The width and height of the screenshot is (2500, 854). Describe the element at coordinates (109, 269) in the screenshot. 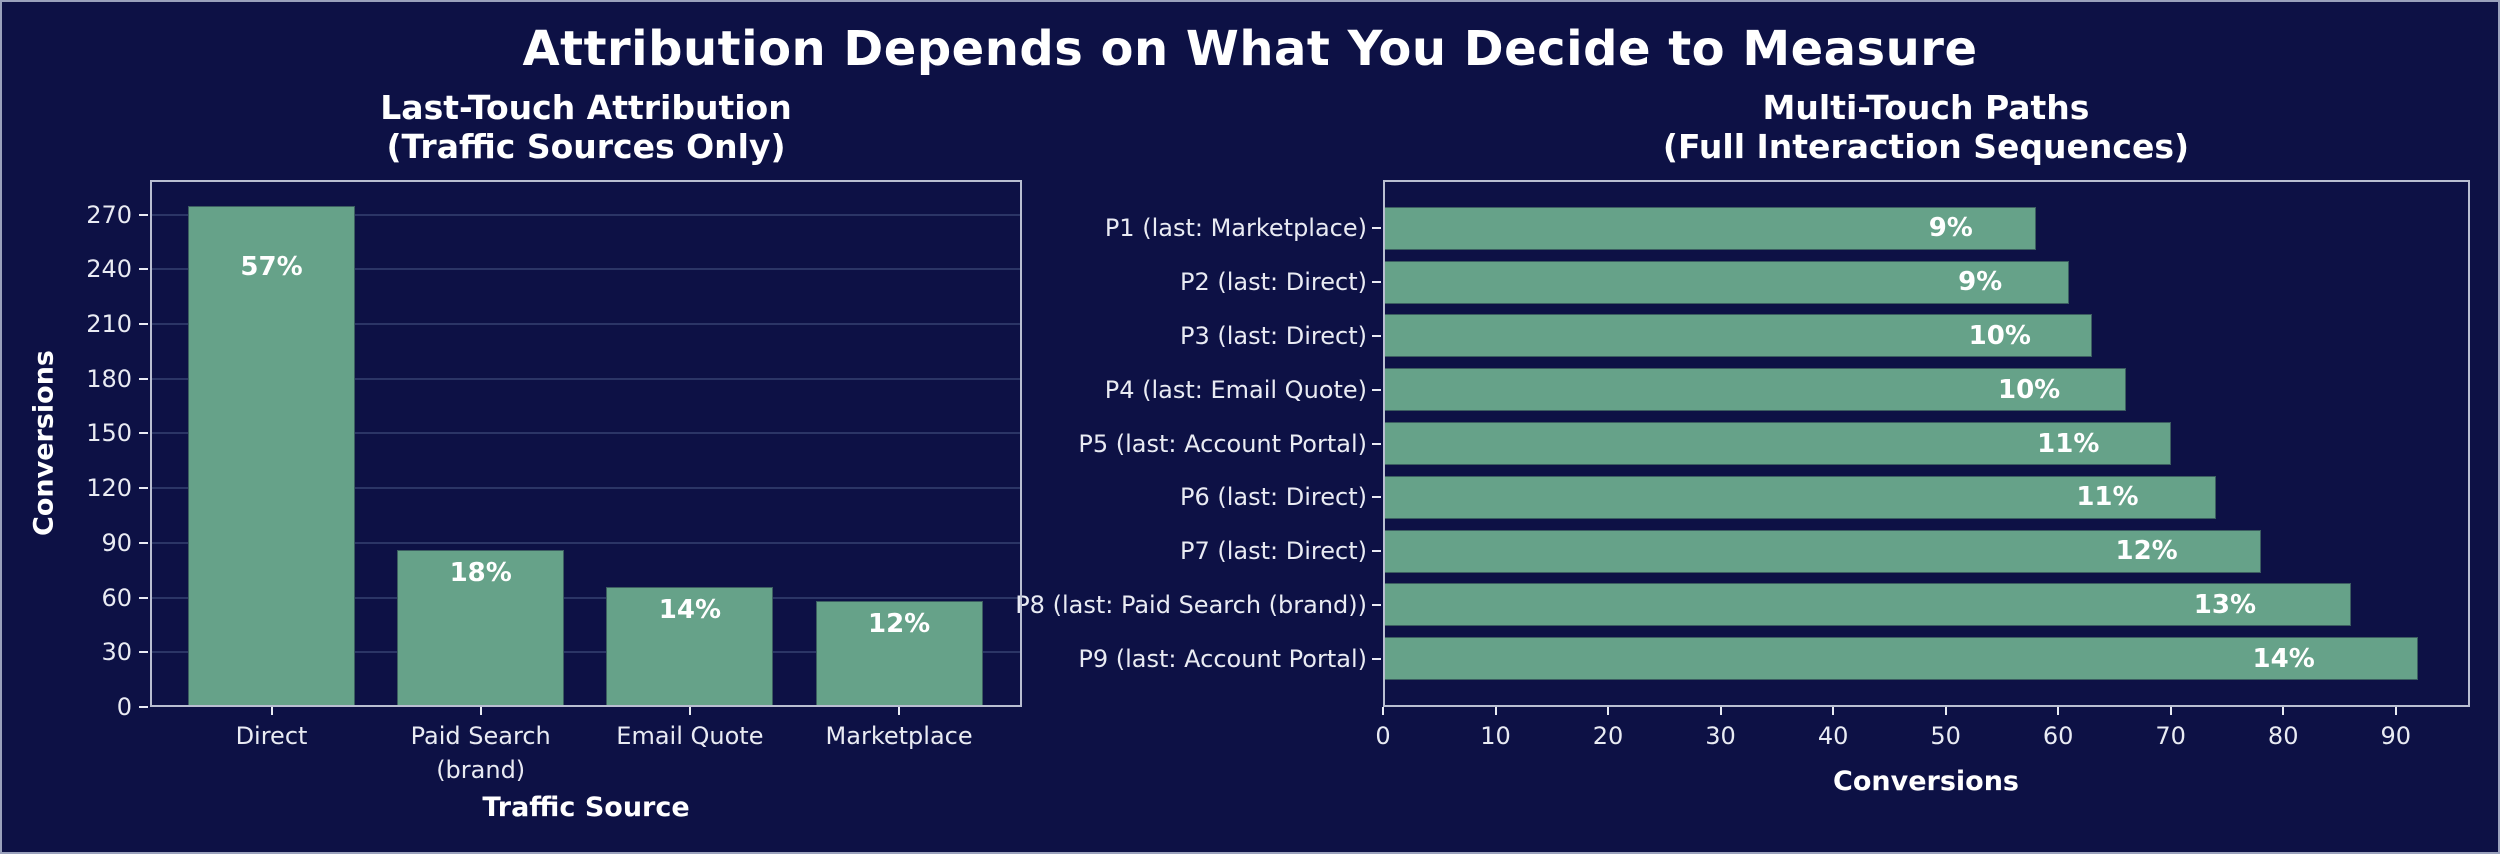

I see `y-tick-label: 240` at that location.